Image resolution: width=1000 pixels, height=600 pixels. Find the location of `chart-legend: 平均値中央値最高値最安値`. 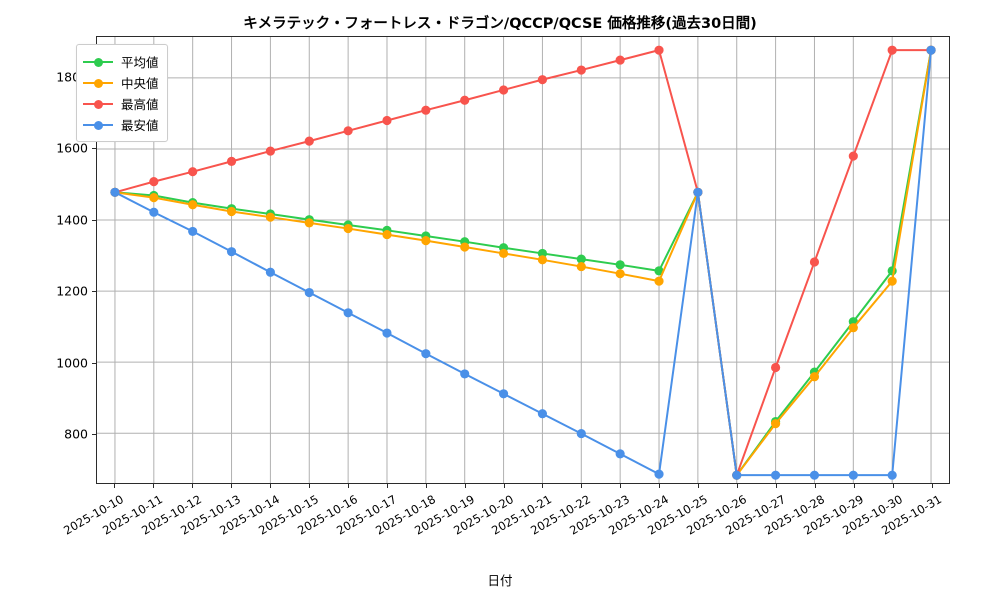

chart-legend: 平均値中央値最高値最安値 is located at coordinates (122, 93).